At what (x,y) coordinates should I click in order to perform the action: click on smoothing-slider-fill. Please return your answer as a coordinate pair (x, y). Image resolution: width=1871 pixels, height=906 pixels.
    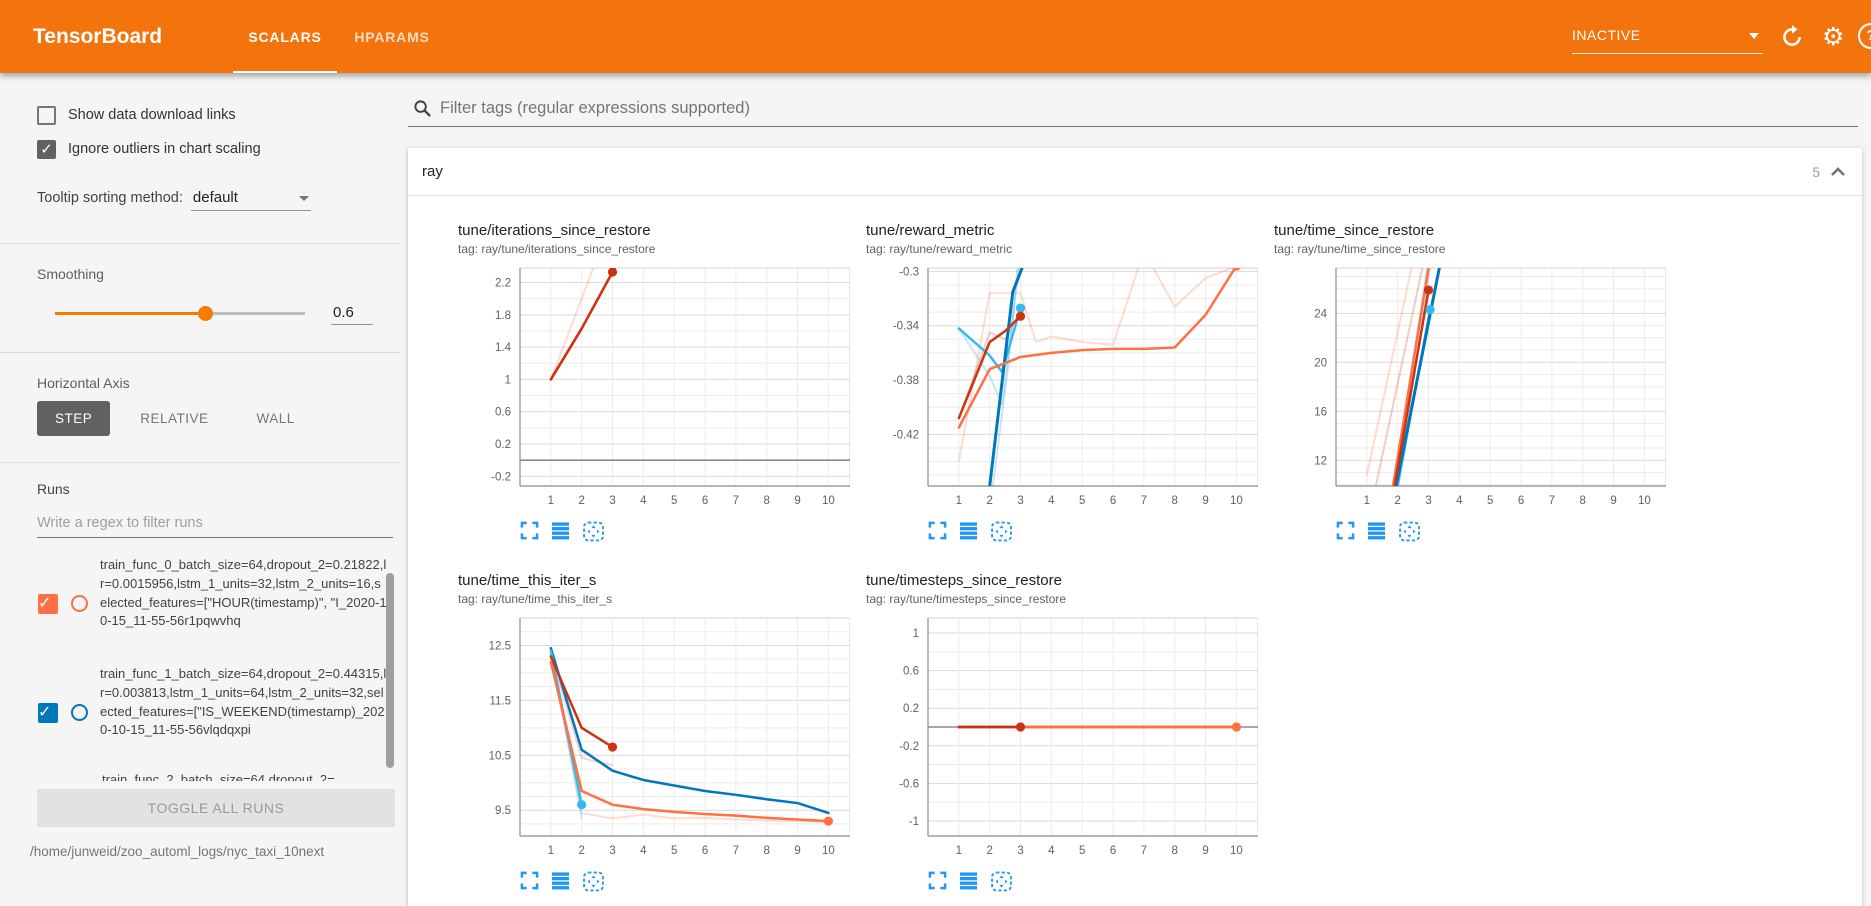
    Looking at the image, I should click on (130, 313).